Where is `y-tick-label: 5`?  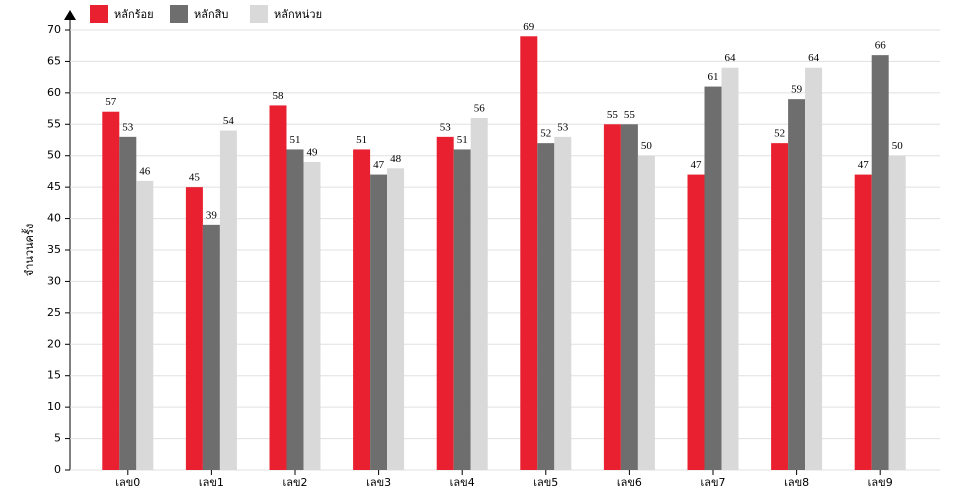 y-tick-label: 5 is located at coordinates (57, 438).